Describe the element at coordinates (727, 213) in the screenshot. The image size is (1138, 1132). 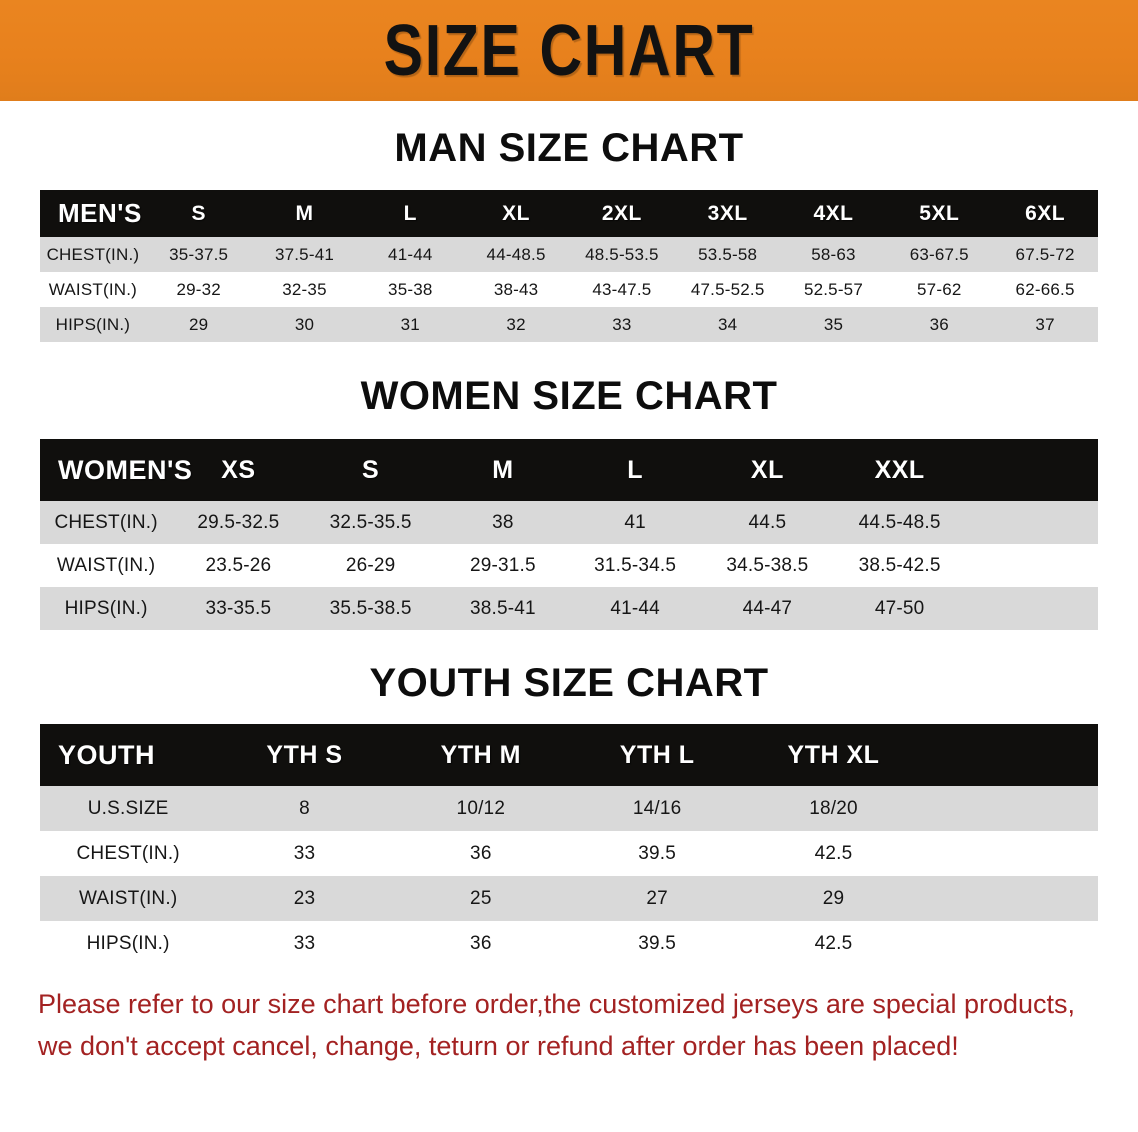
I see `column-header-3xl: 3XL` at that location.